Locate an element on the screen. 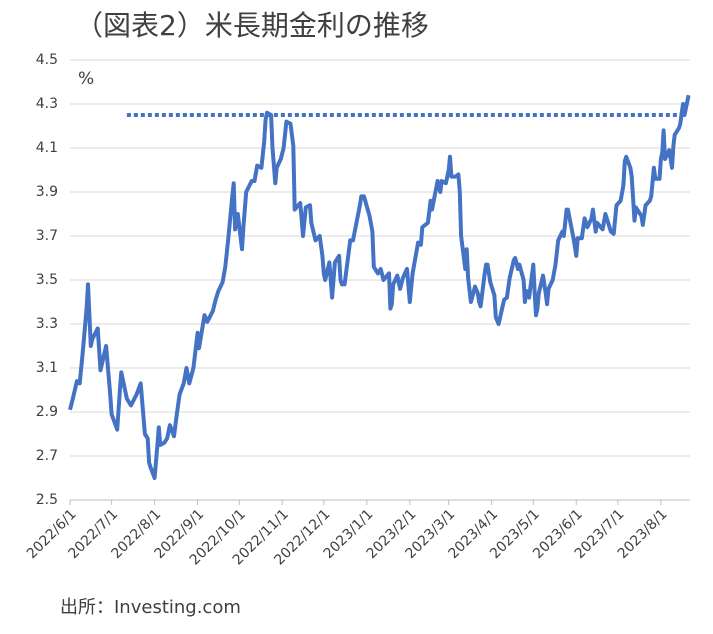  y-tick-label: 2.7 is located at coordinates (47, 456).